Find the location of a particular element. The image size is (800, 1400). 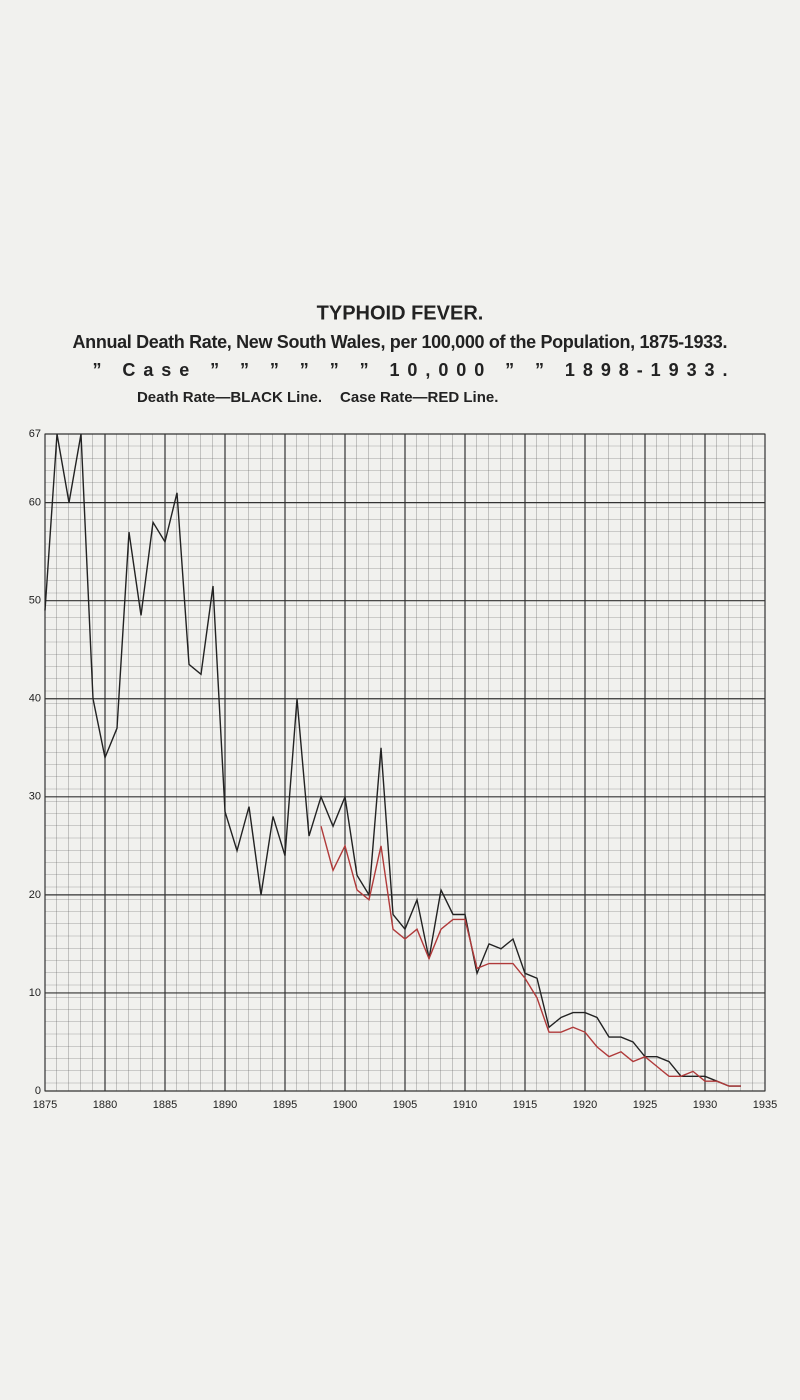

x-tick-label: 1915 is located at coordinates (525, 1105).